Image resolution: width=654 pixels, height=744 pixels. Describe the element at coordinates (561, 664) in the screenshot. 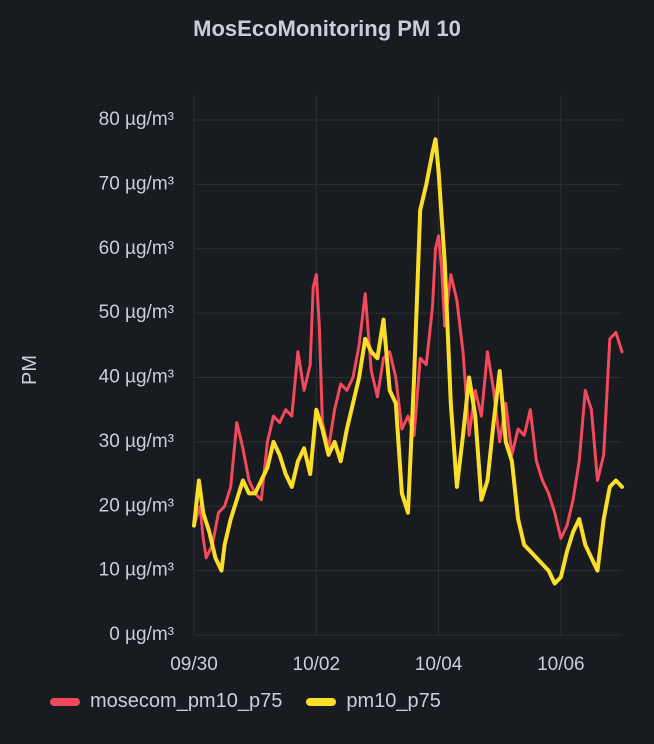

I see `x-tick-label: 10/06` at that location.